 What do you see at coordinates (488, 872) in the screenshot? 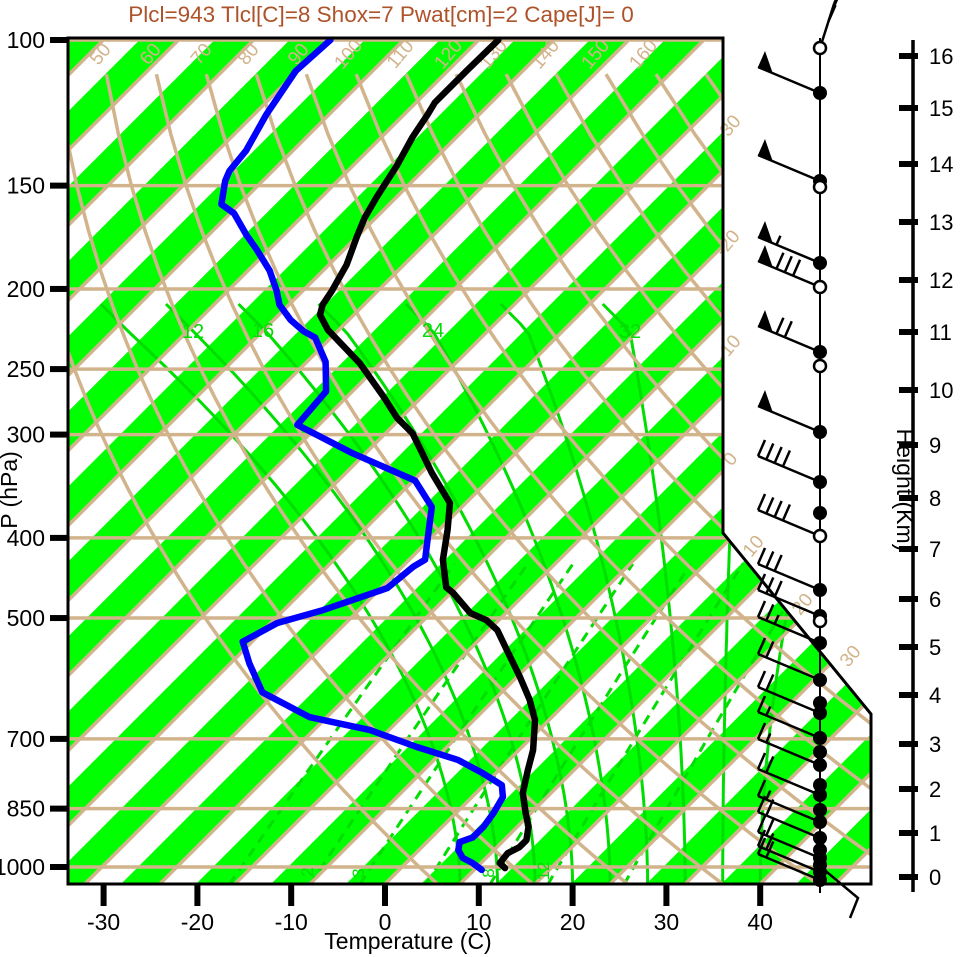
I see `mixing-ratio-label: 8` at bounding box center [488, 872].